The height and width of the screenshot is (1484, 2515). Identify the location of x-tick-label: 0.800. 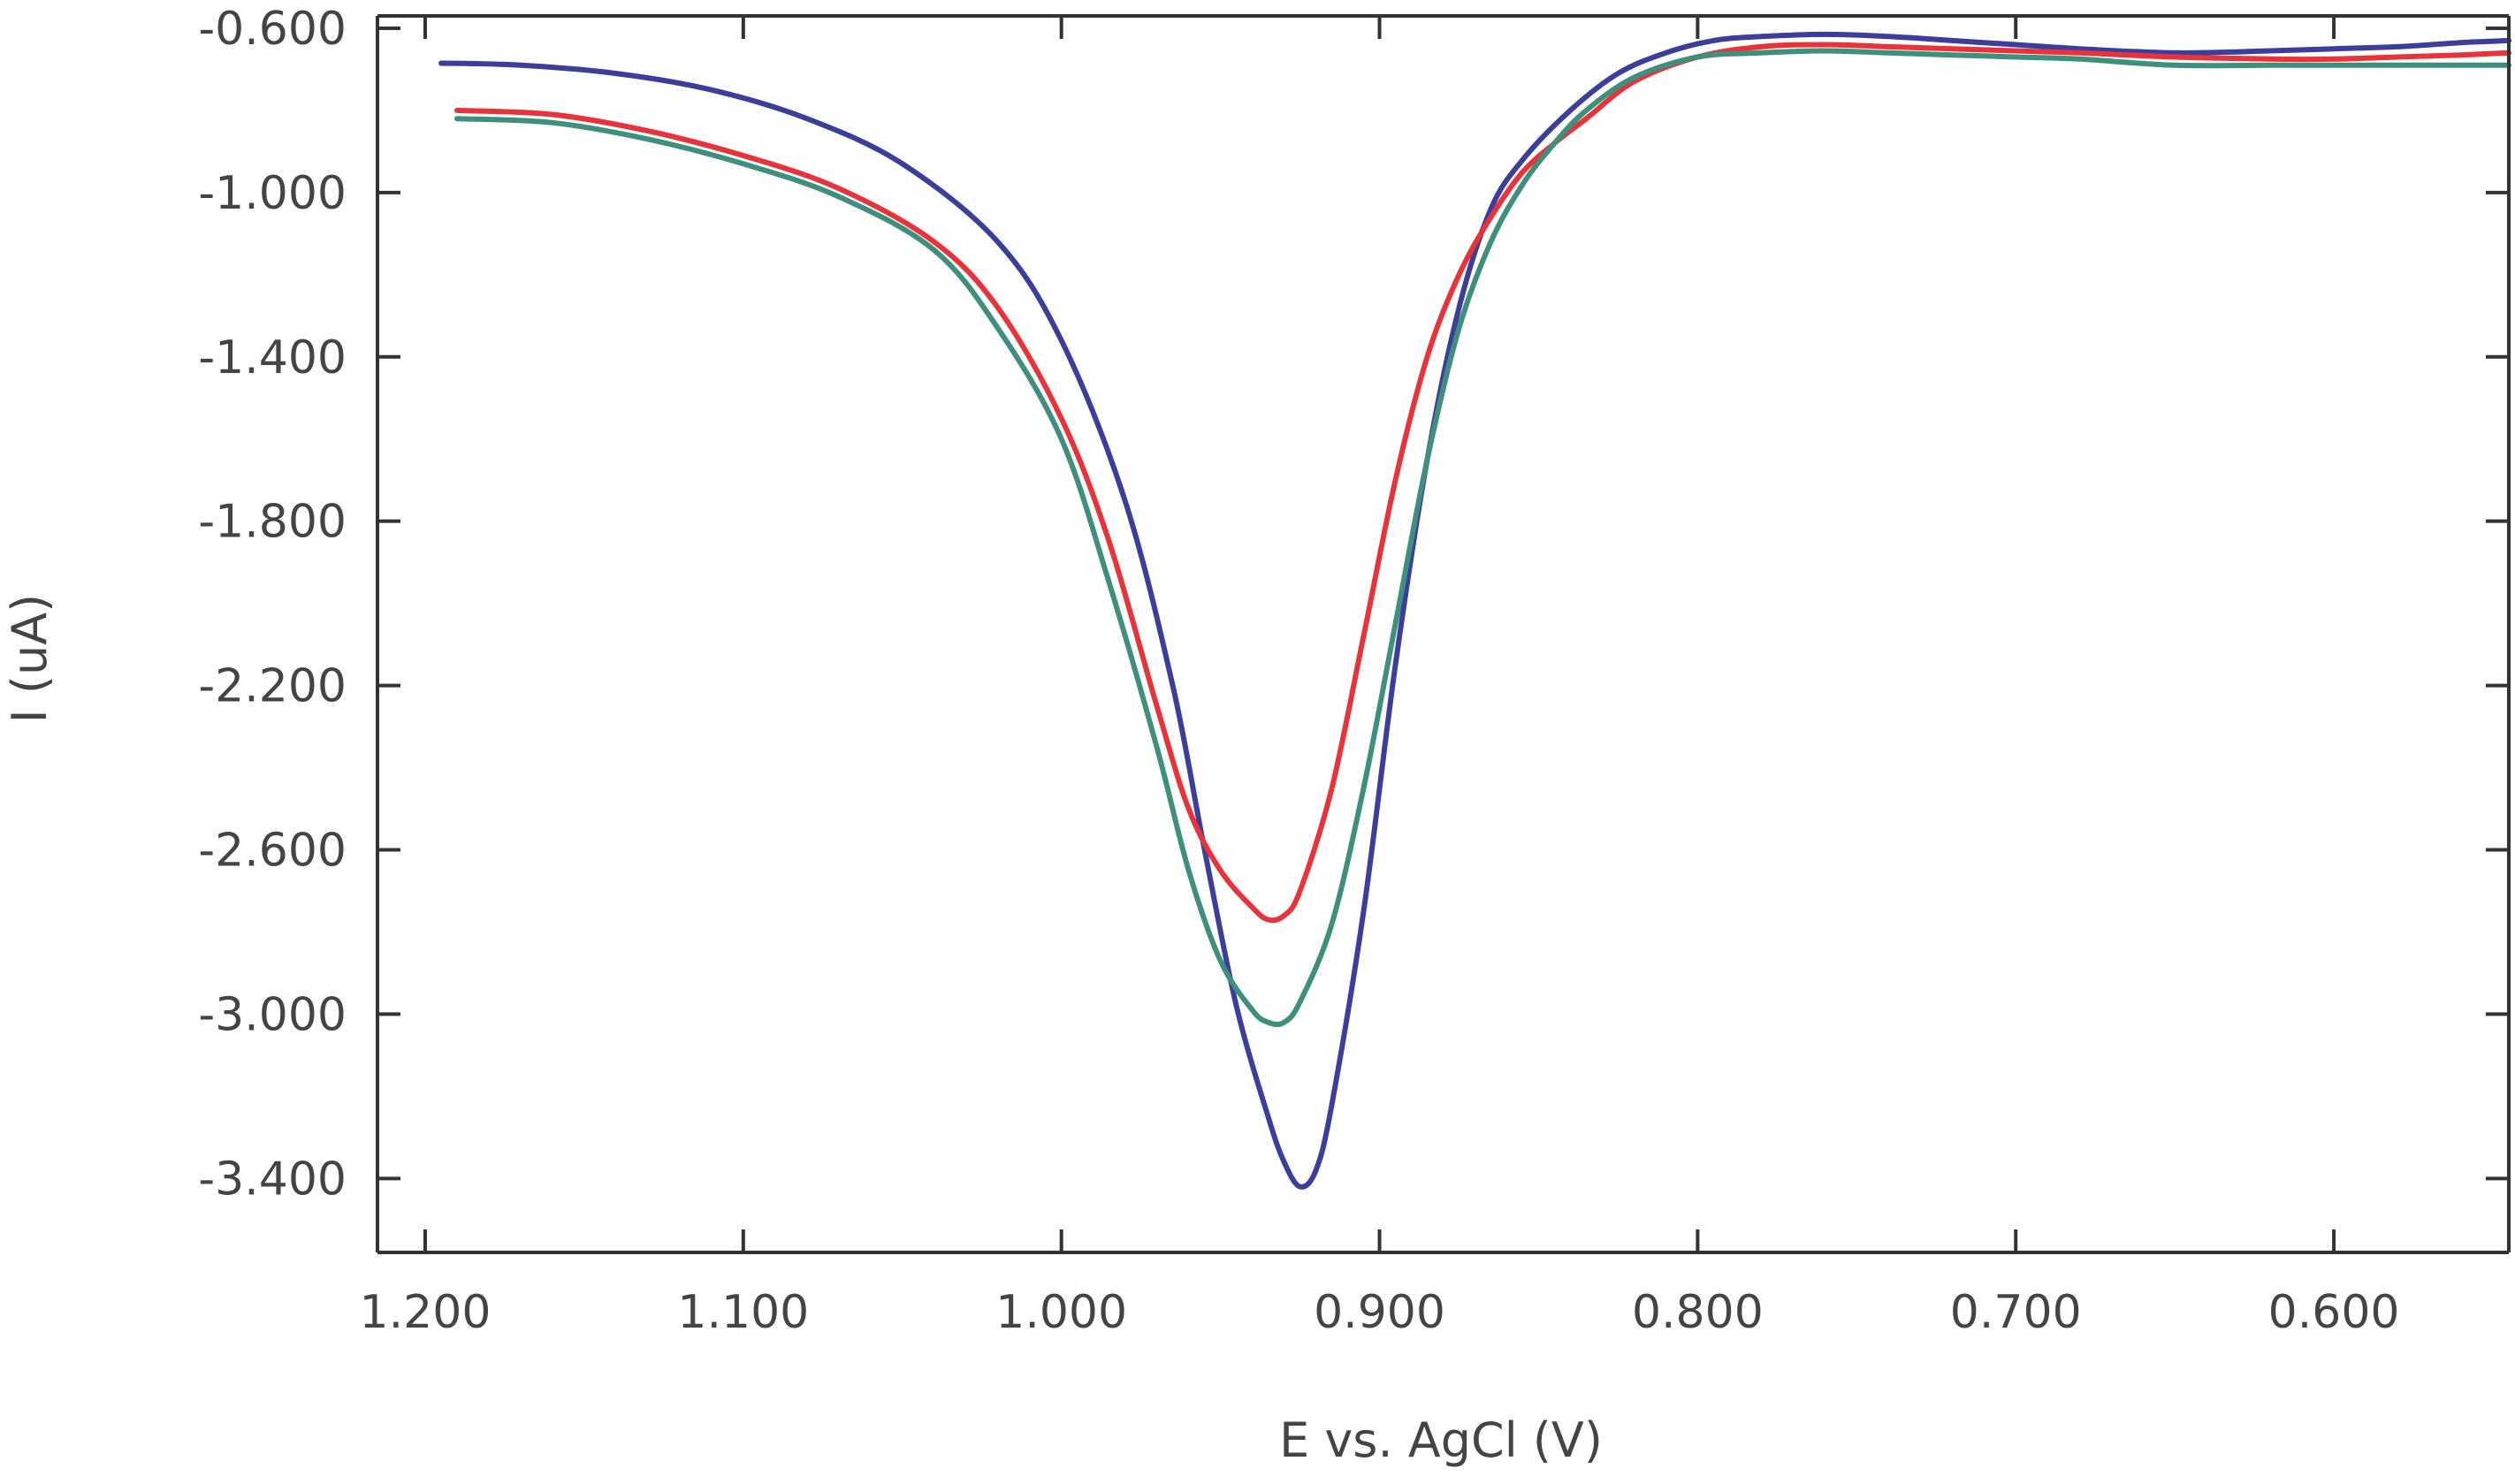
(1698, 1312).